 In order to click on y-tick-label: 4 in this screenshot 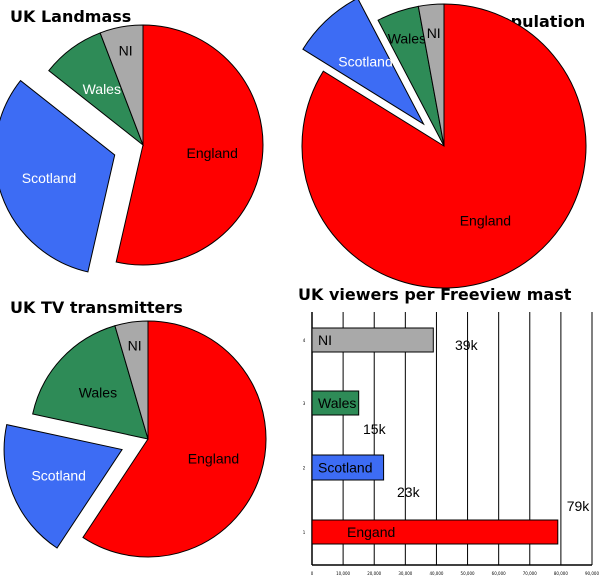, I will do `click(304, 340)`.